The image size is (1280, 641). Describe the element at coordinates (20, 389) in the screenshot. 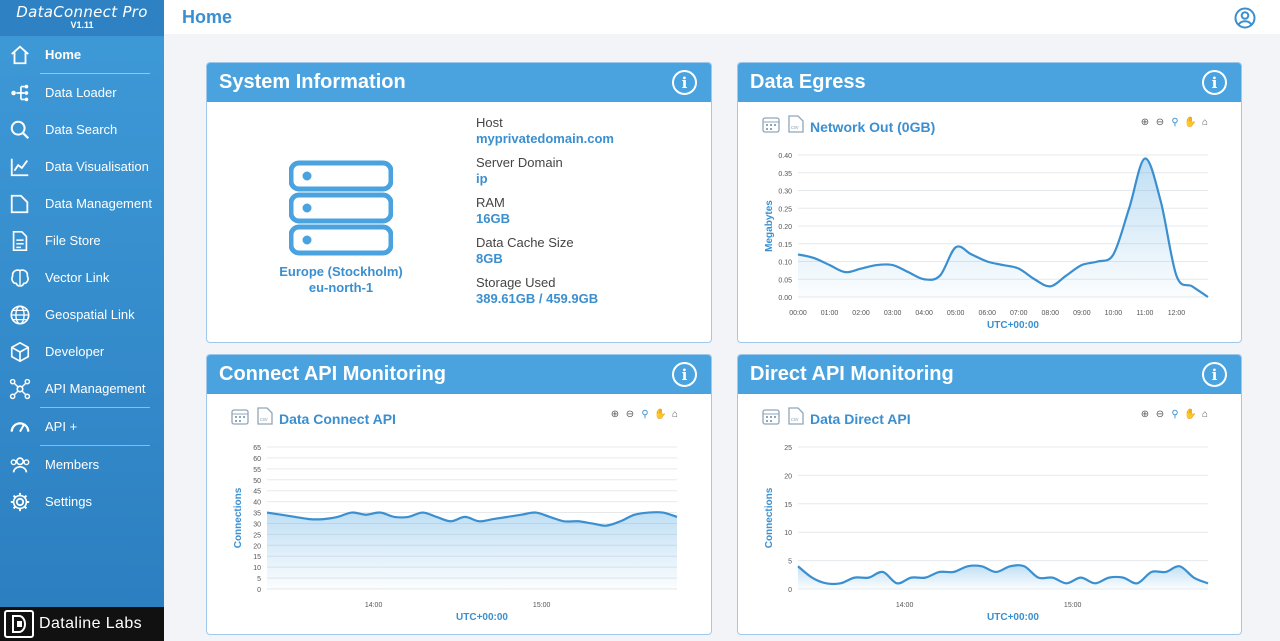

I see `network-icon` at that location.